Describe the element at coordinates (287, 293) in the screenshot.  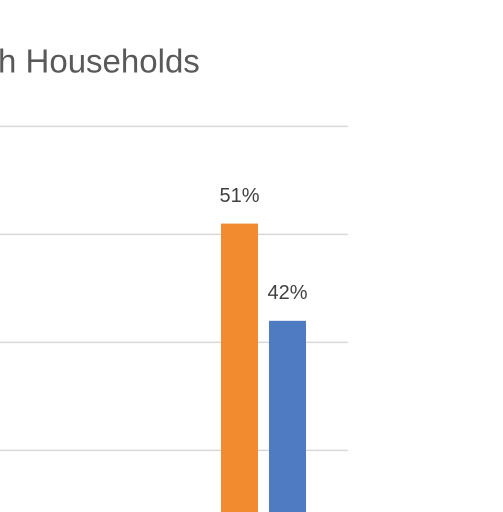
I see `data-label: 42%` at that location.